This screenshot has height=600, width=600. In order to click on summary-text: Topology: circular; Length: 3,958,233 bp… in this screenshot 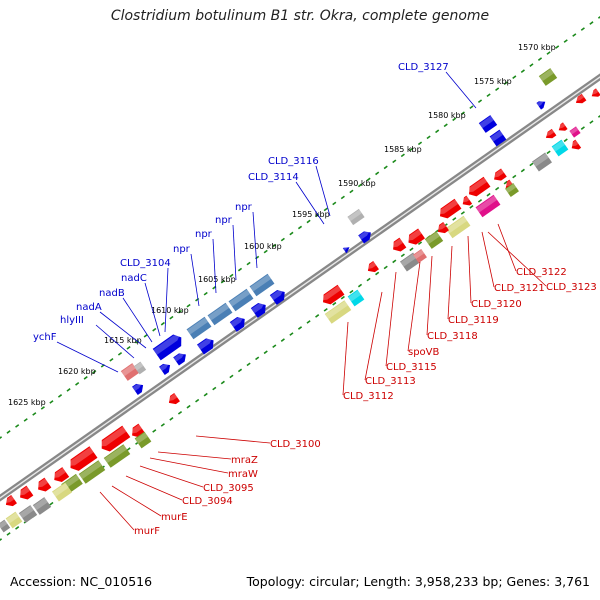, I will do `click(418, 581)`.